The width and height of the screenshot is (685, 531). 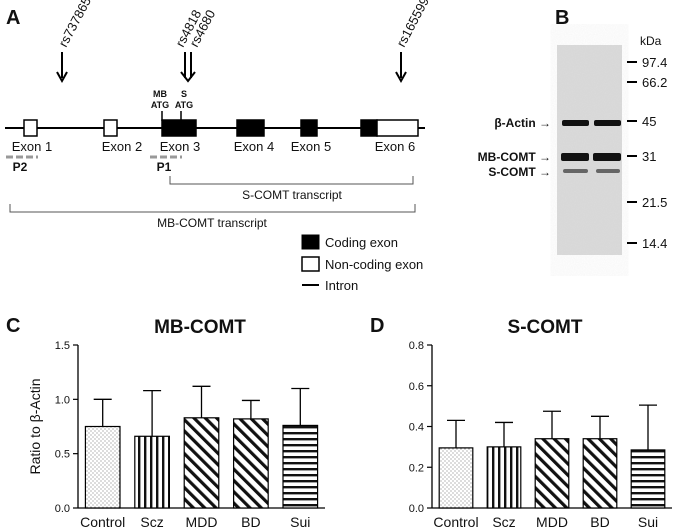 I want to click on panel-letter: C, so click(x=13, y=326).